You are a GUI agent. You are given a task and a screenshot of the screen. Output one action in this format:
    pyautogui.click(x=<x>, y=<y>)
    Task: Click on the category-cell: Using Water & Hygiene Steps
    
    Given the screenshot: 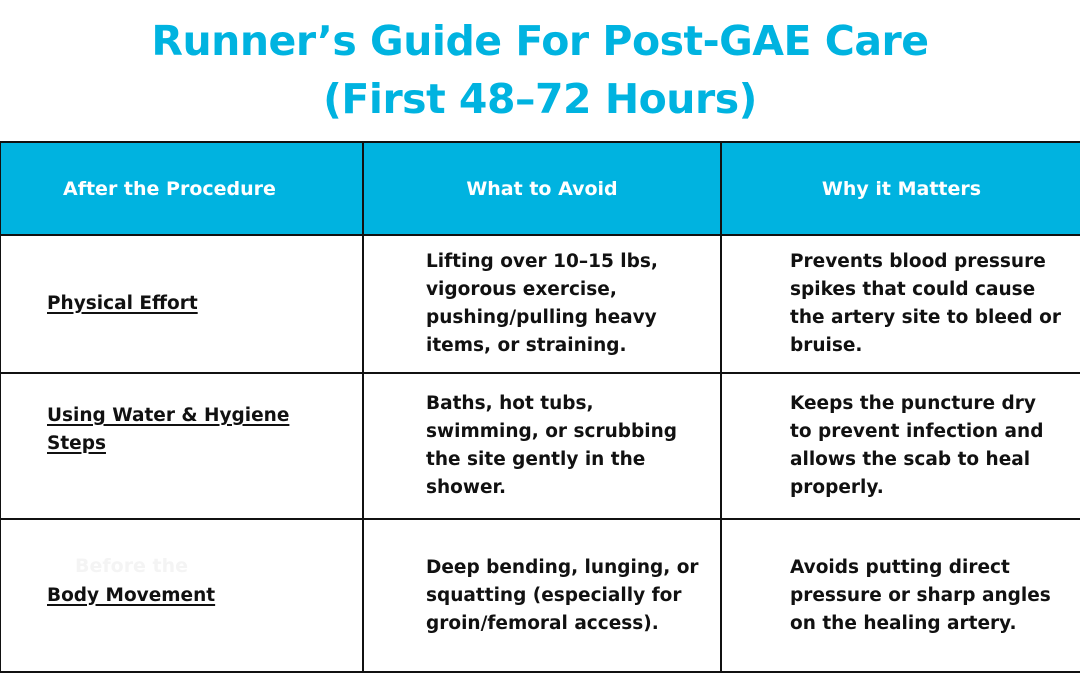 What is the action you would take?
    pyautogui.click(x=182, y=446)
    